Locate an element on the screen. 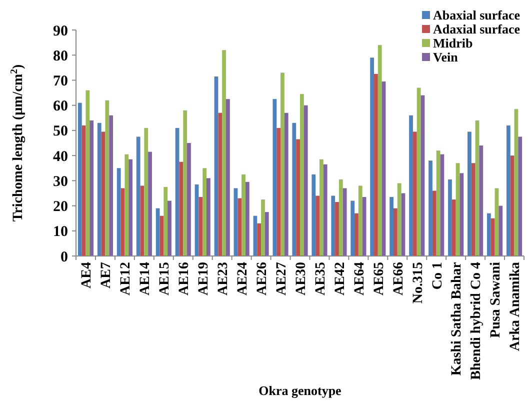 This screenshot has height=401, width=532. x-tick-label: Kashi Satha Bahar is located at coordinates (457, 319).